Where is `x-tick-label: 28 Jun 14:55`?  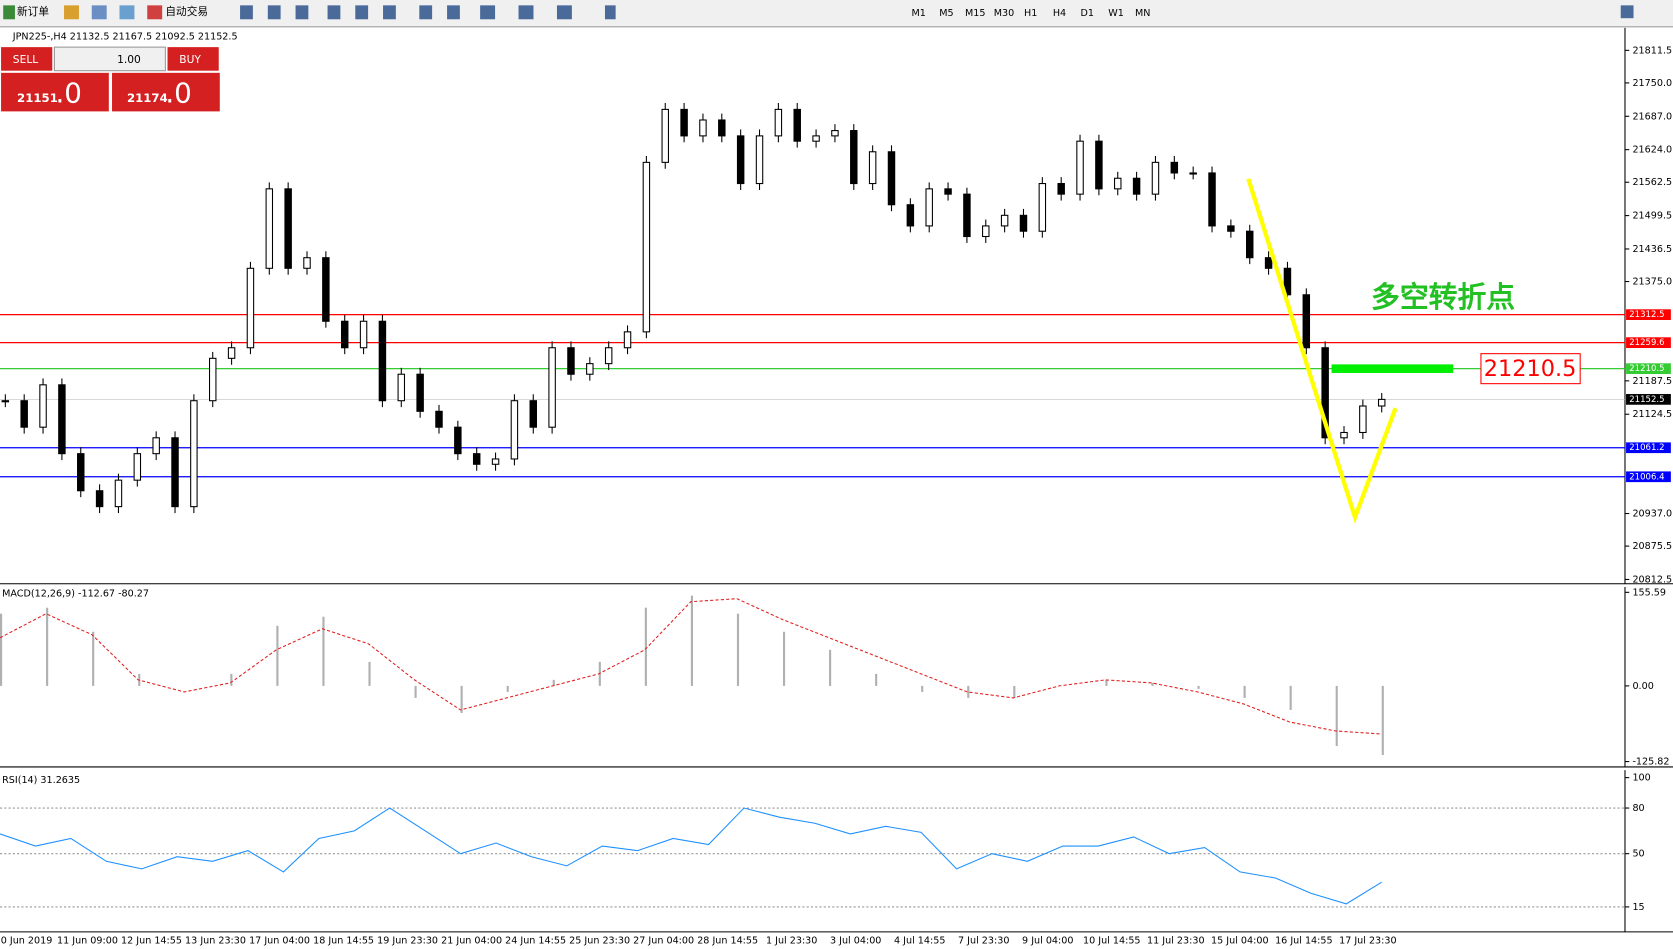
x-tick-label: 28 Jun 14:55 is located at coordinates (727, 940).